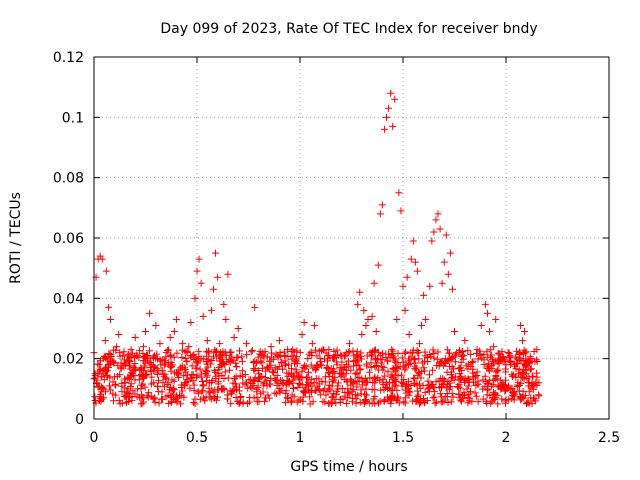 Image resolution: width=640 pixels, height=480 pixels. What do you see at coordinates (16, 238) in the screenshot?
I see `y-axis-label: ROTI / TECUs` at bounding box center [16, 238].